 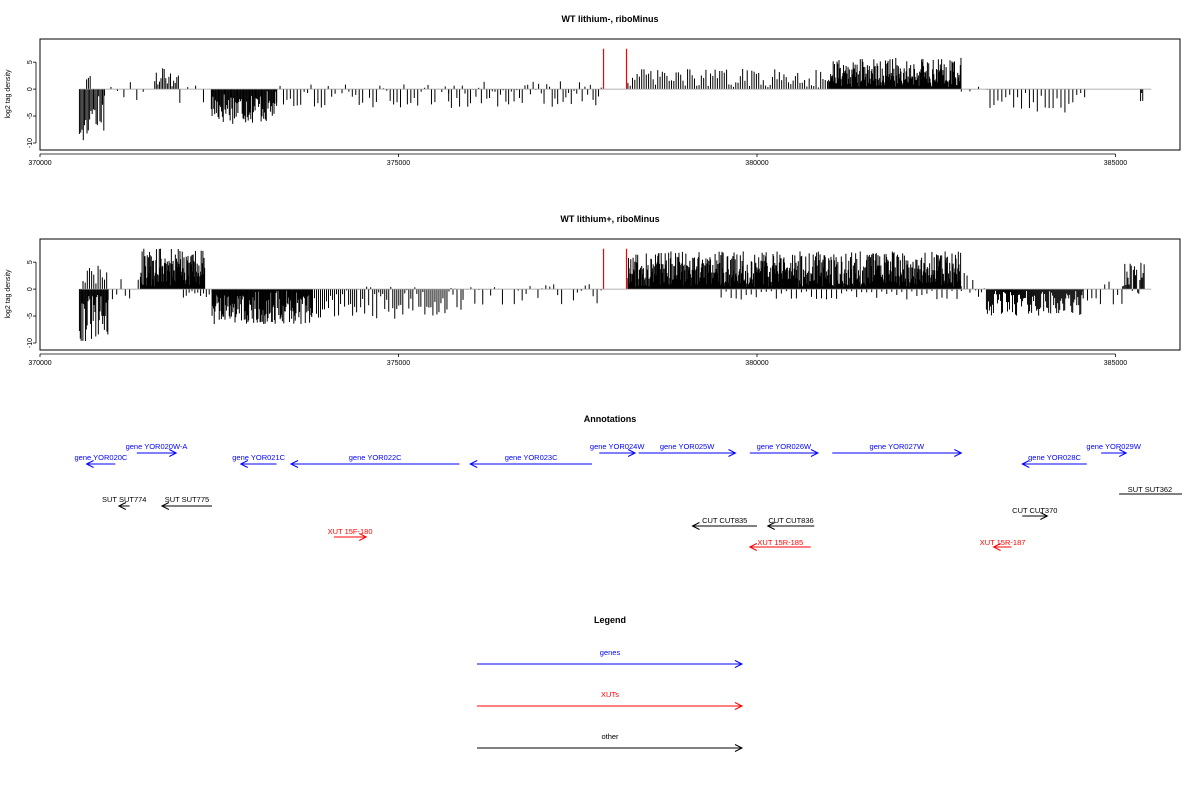 I want to click on x-tick-label: 375000, so click(x=398, y=363).